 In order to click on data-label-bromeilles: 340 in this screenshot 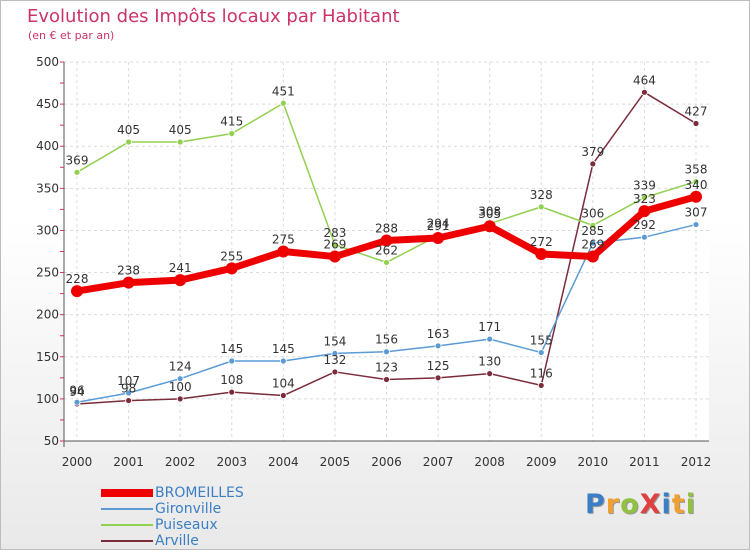, I will do `click(696, 185)`.